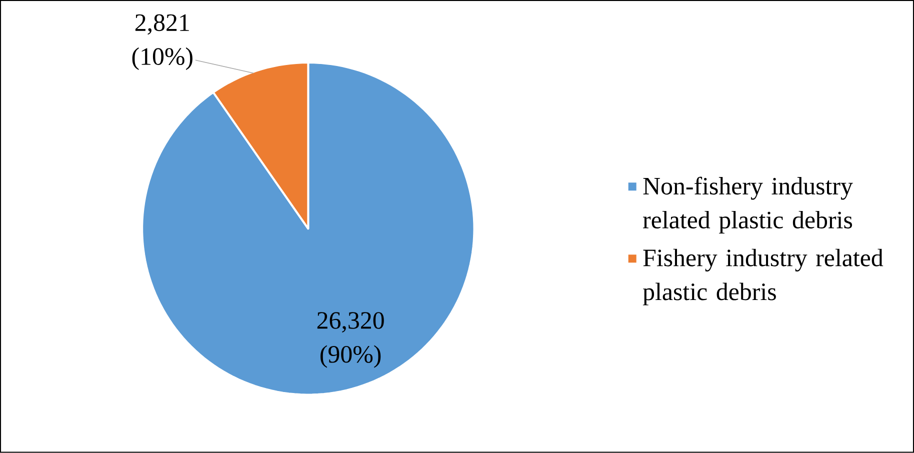 This screenshot has height=453, width=914. Describe the element at coordinates (748, 205) in the screenshot. I see `legend-label: Non-fishery industry related plastic debris` at that location.